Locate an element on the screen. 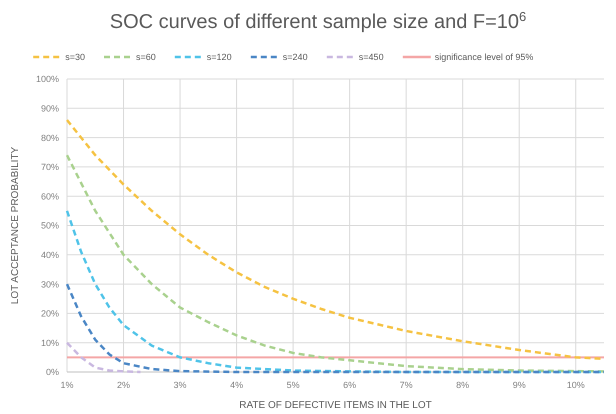 The image size is (616, 414). line-series is located at coordinates (104, 357).